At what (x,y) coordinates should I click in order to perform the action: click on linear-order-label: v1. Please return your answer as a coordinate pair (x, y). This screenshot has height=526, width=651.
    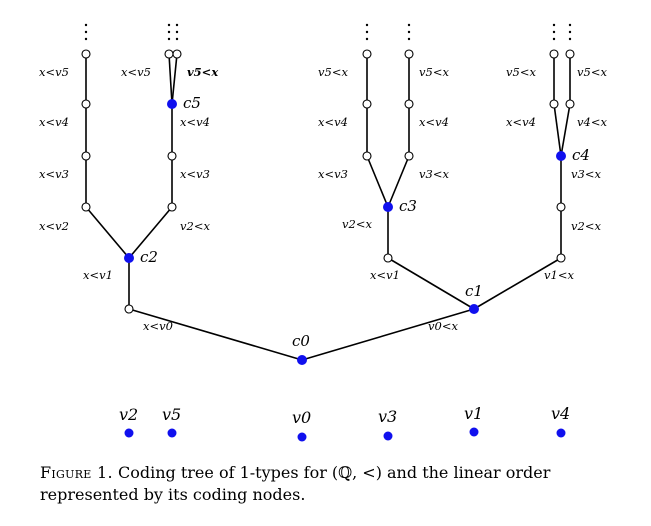
    Looking at the image, I should click on (473, 413).